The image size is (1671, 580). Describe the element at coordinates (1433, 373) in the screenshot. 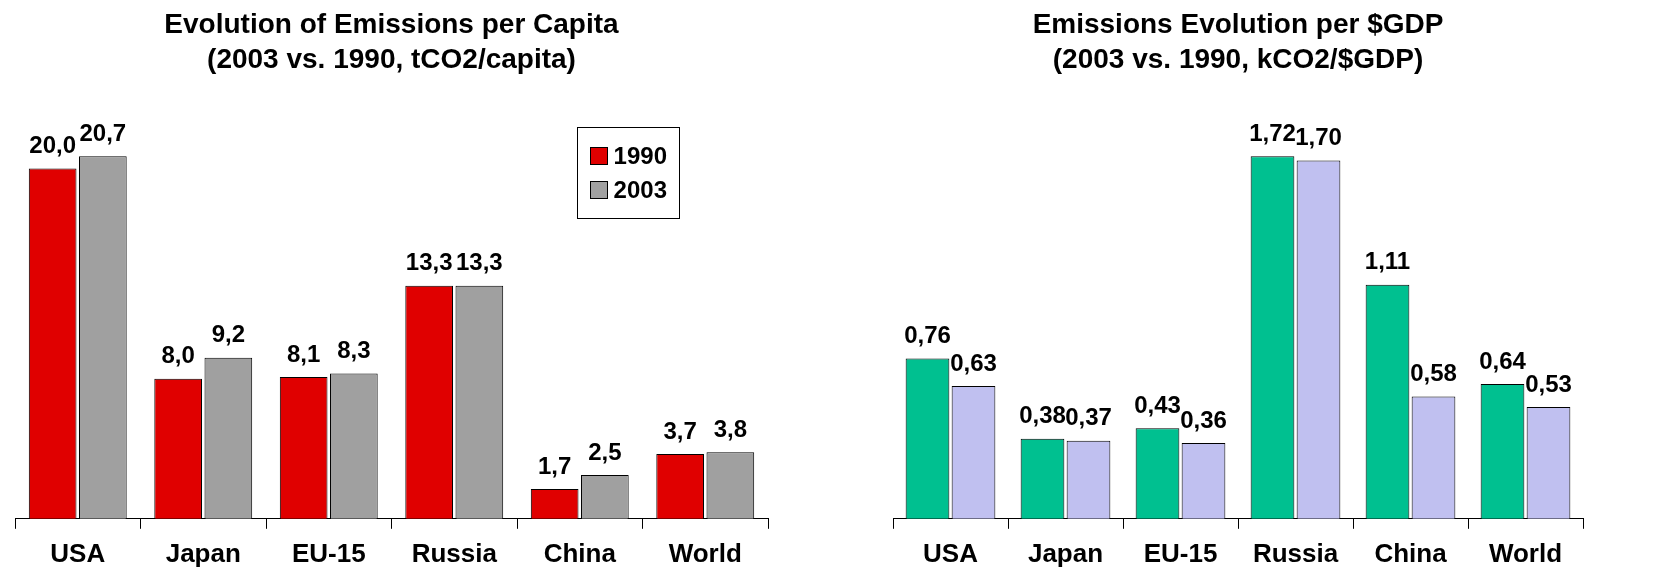

I see `data-label: 0,58` at that location.